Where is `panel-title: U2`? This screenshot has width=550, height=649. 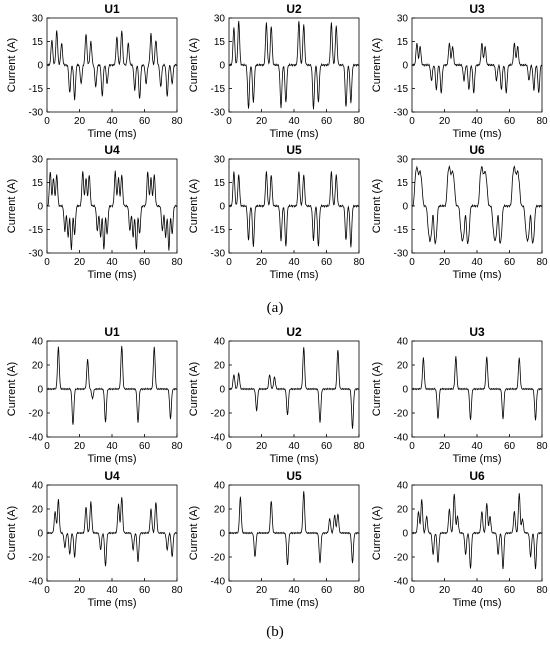
panel-title: U2 is located at coordinates (294, 332).